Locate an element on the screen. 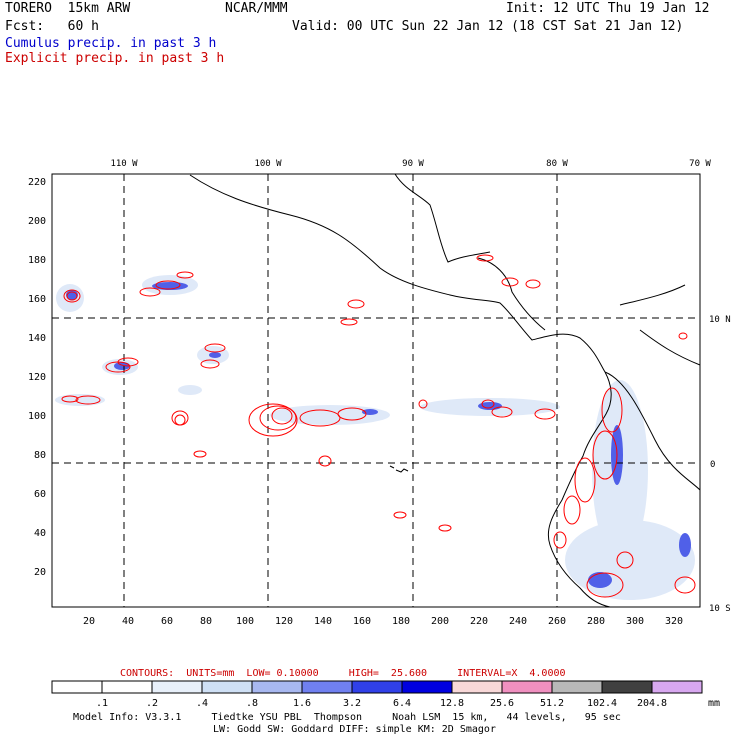 Image resolution: width=740 pixels, height=740 pixels. x-tick: 160 is located at coordinates (362, 621).